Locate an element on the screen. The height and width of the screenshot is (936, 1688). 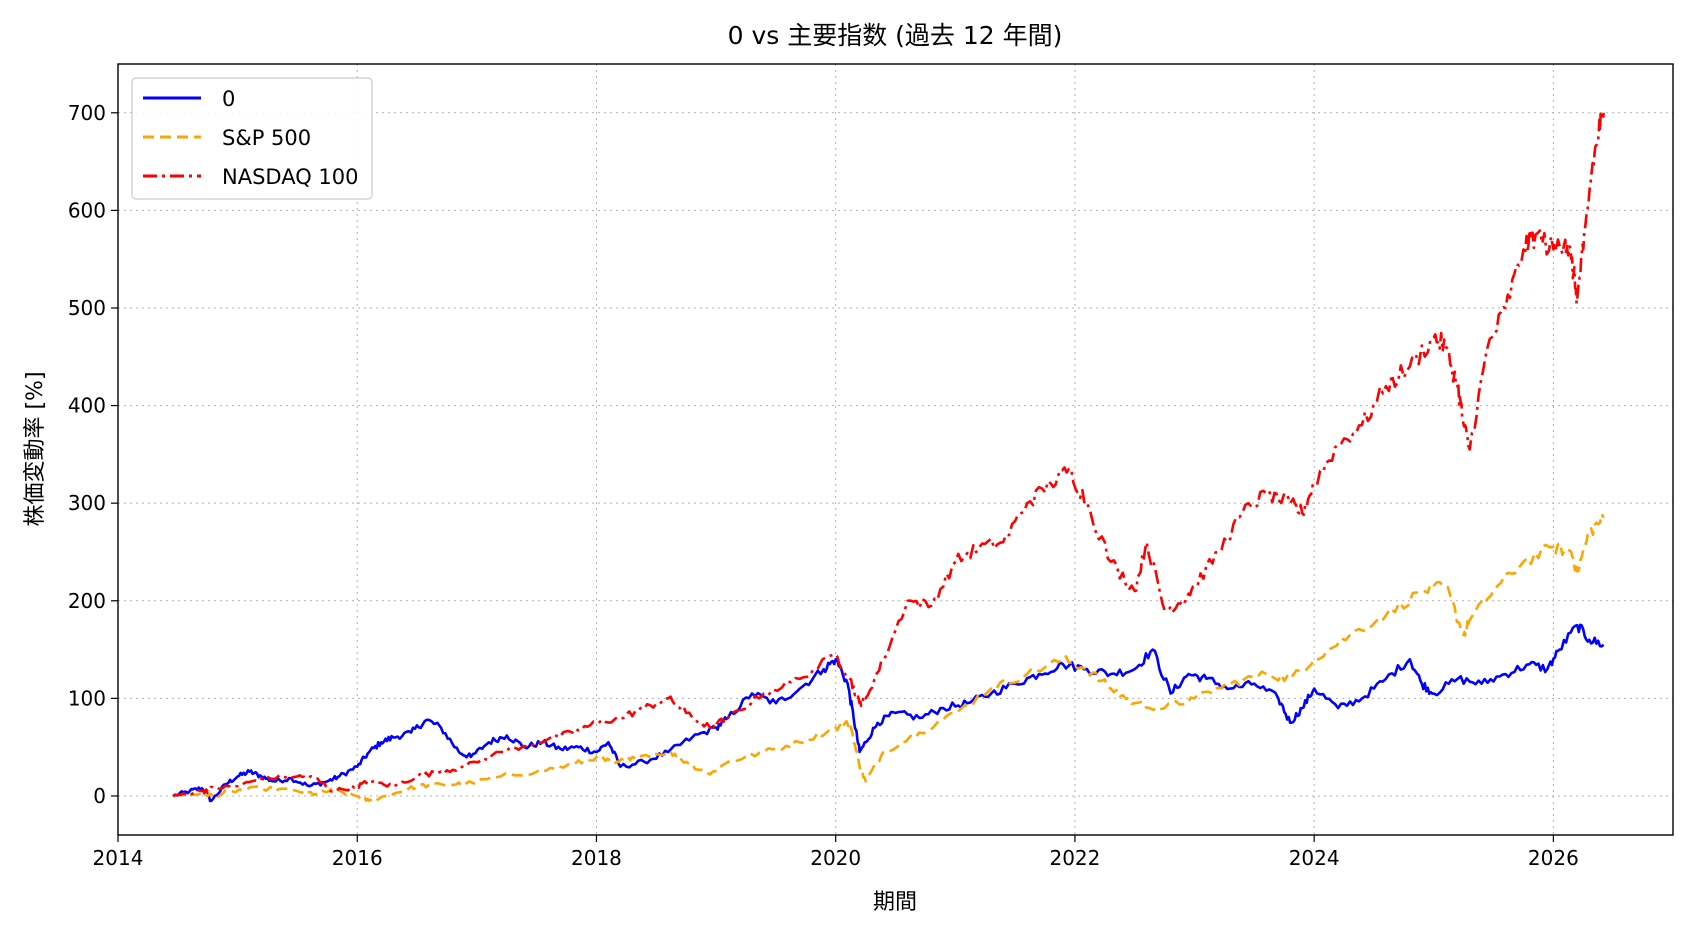
x-tick-label: 2020 is located at coordinates (835, 858).